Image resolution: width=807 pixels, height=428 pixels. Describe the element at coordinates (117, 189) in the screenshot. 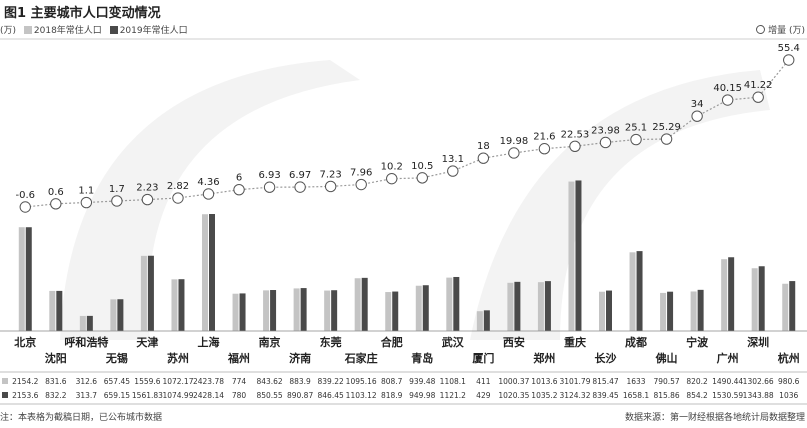

I see `increase-label: 1.7` at that location.